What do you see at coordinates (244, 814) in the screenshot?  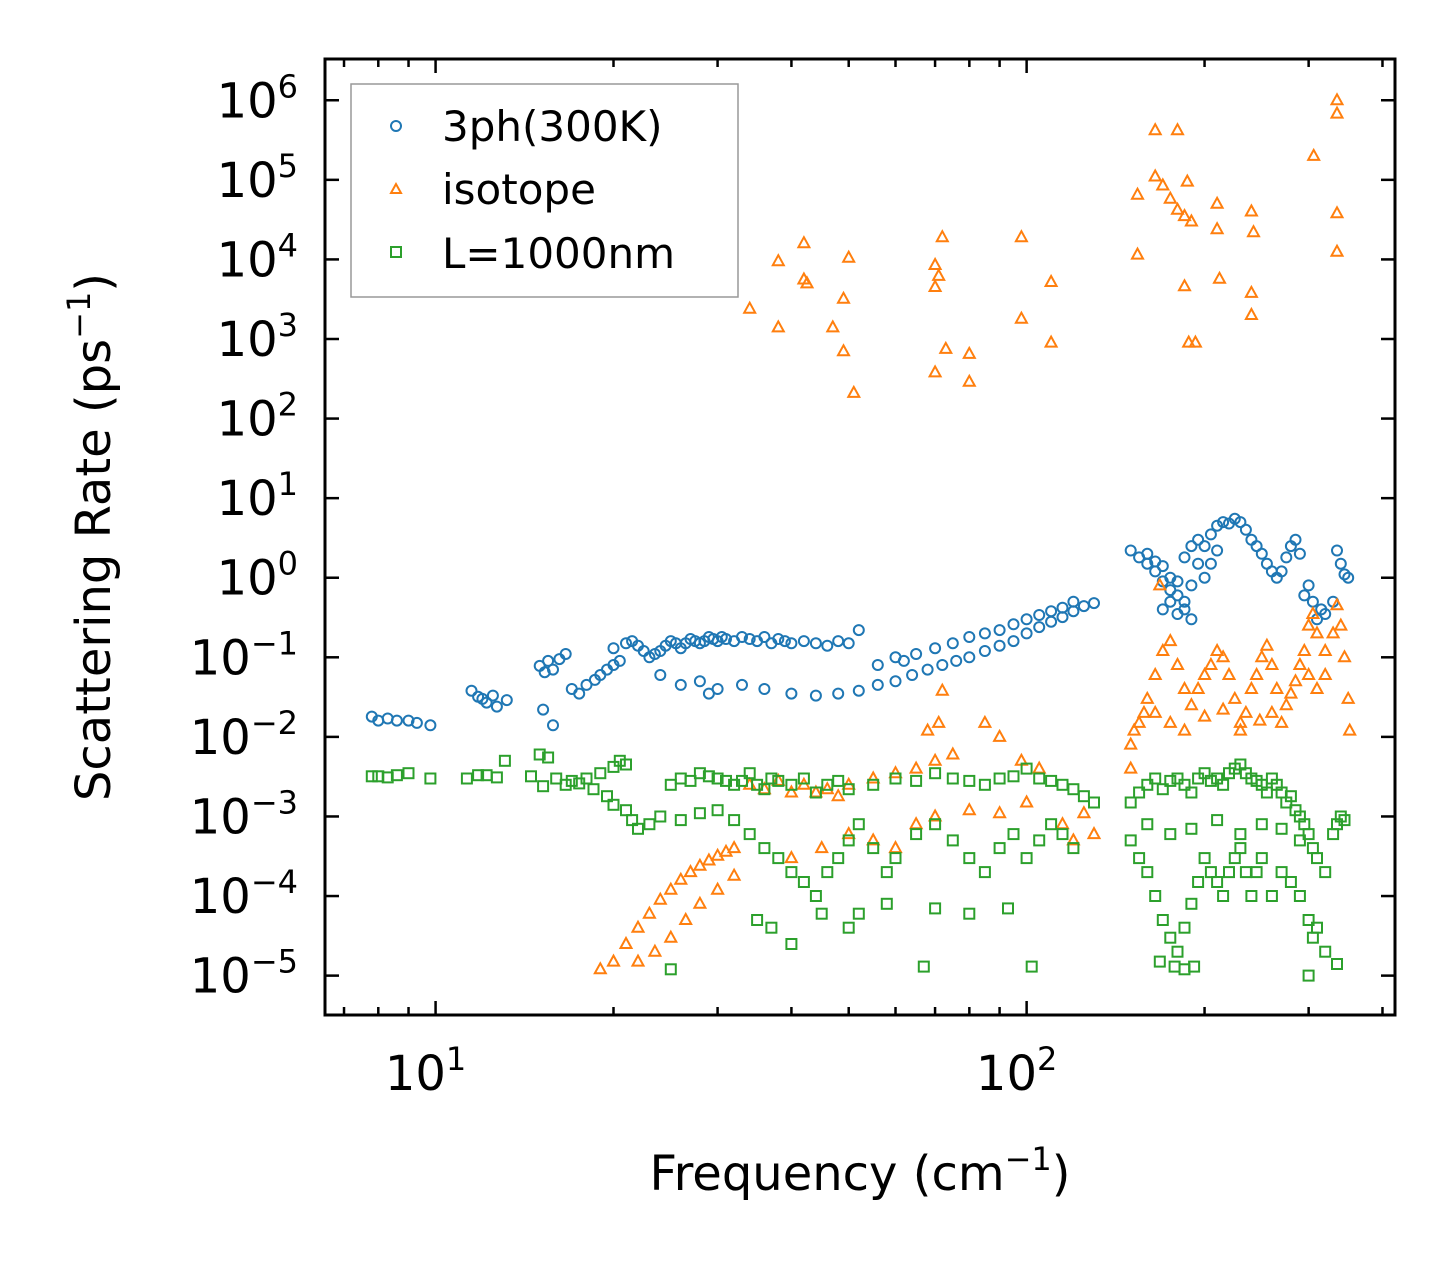 I see `y-tick-label: 10⁻³` at bounding box center [244, 814].